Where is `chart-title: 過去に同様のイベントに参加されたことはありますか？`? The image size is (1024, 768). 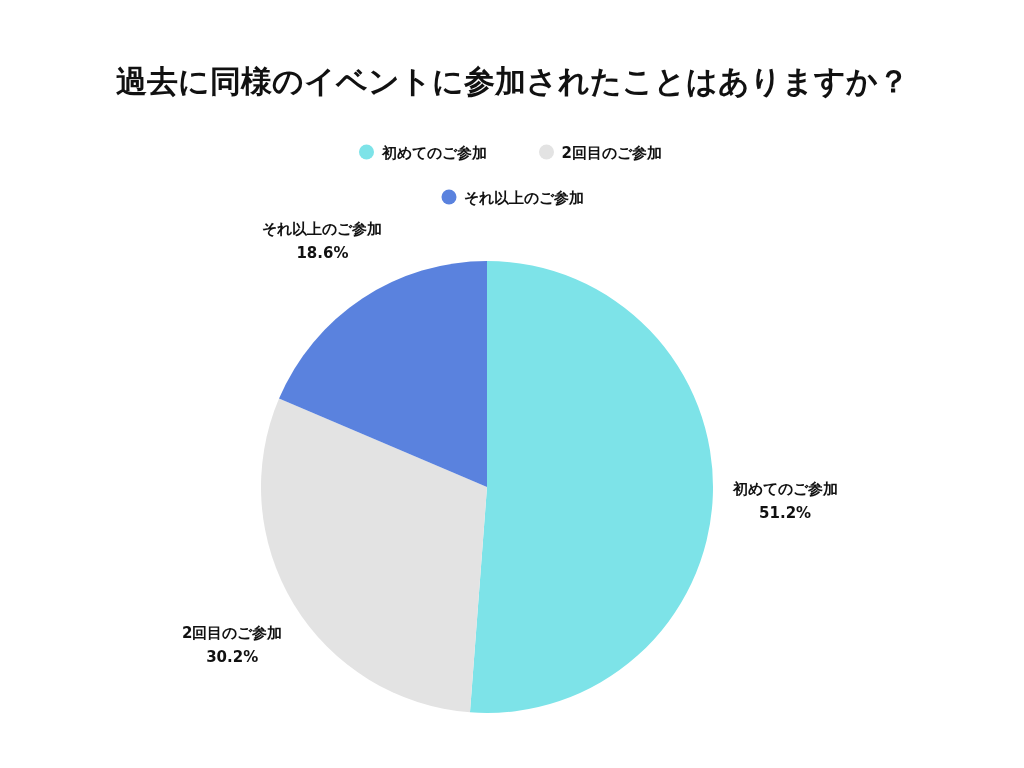
chart-title: 過去に同様のイベントに参加されたことはありますか？ is located at coordinates (512, 81).